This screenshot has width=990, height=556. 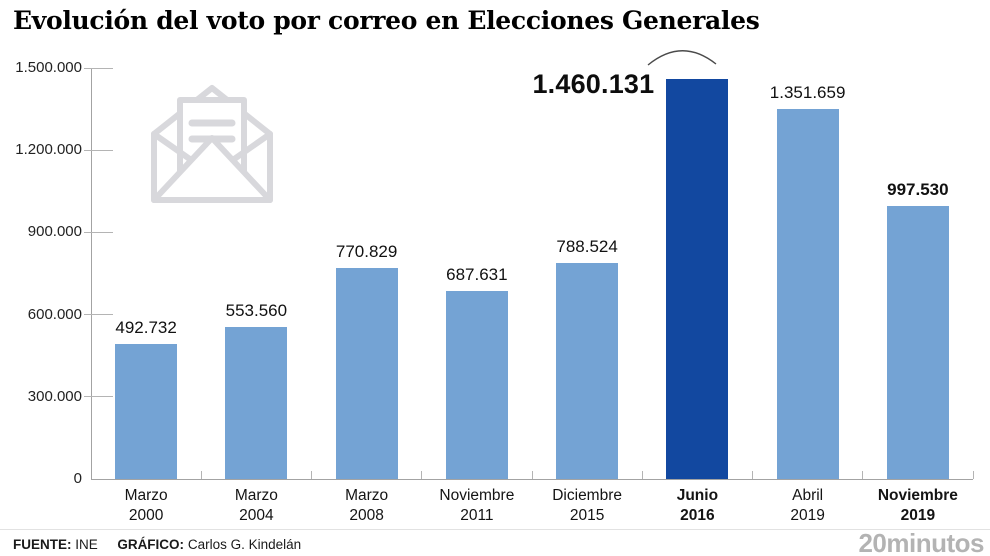 I want to click on bar-junio-2016, so click(x=697, y=279).